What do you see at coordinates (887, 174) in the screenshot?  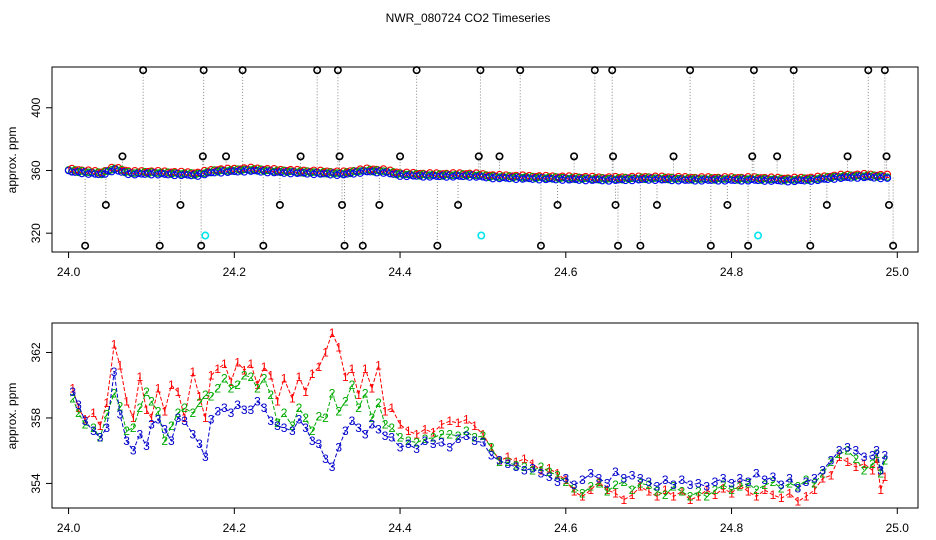 I see `top-series-point` at bounding box center [887, 174].